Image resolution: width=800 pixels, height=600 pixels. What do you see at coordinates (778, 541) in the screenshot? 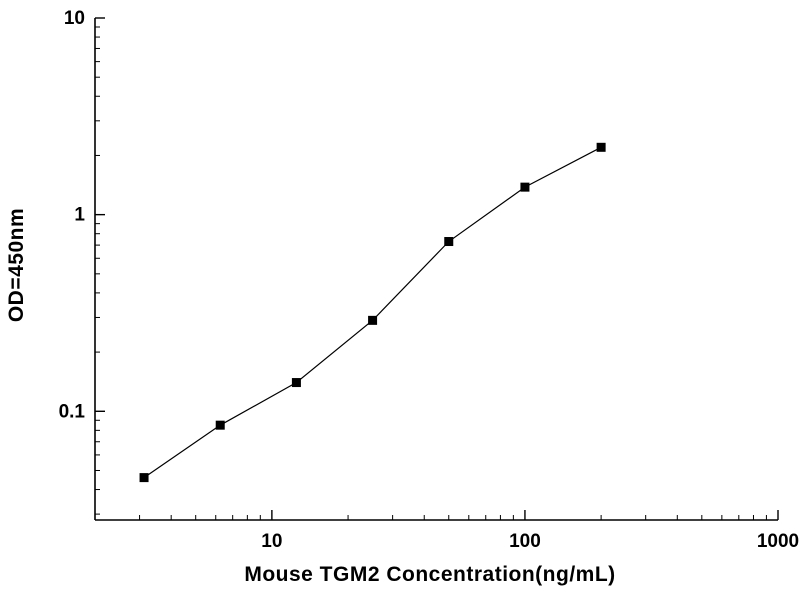
I see `x-tick-label: 1000` at bounding box center [778, 541].